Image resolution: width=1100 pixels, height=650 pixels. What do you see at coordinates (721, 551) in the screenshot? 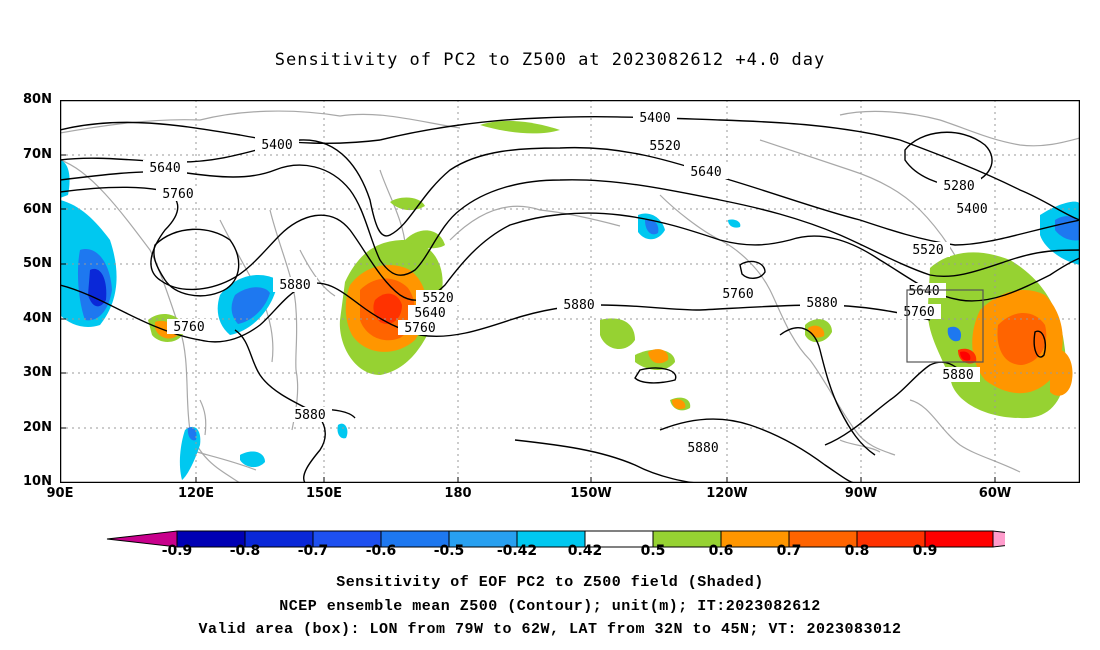
I see `colorbar-label: 0.6` at bounding box center [721, 551].